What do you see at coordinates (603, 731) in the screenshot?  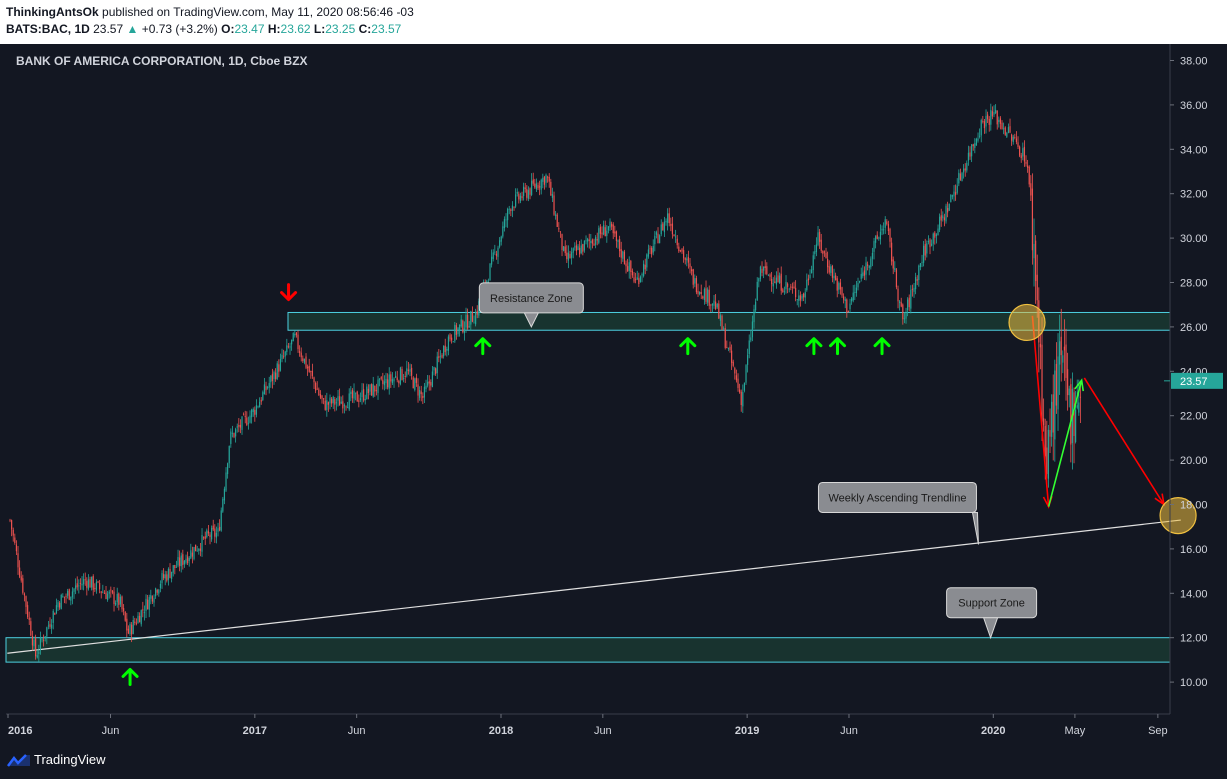 I see `time-tick-label: Jun` at bounding box center [603, 731].